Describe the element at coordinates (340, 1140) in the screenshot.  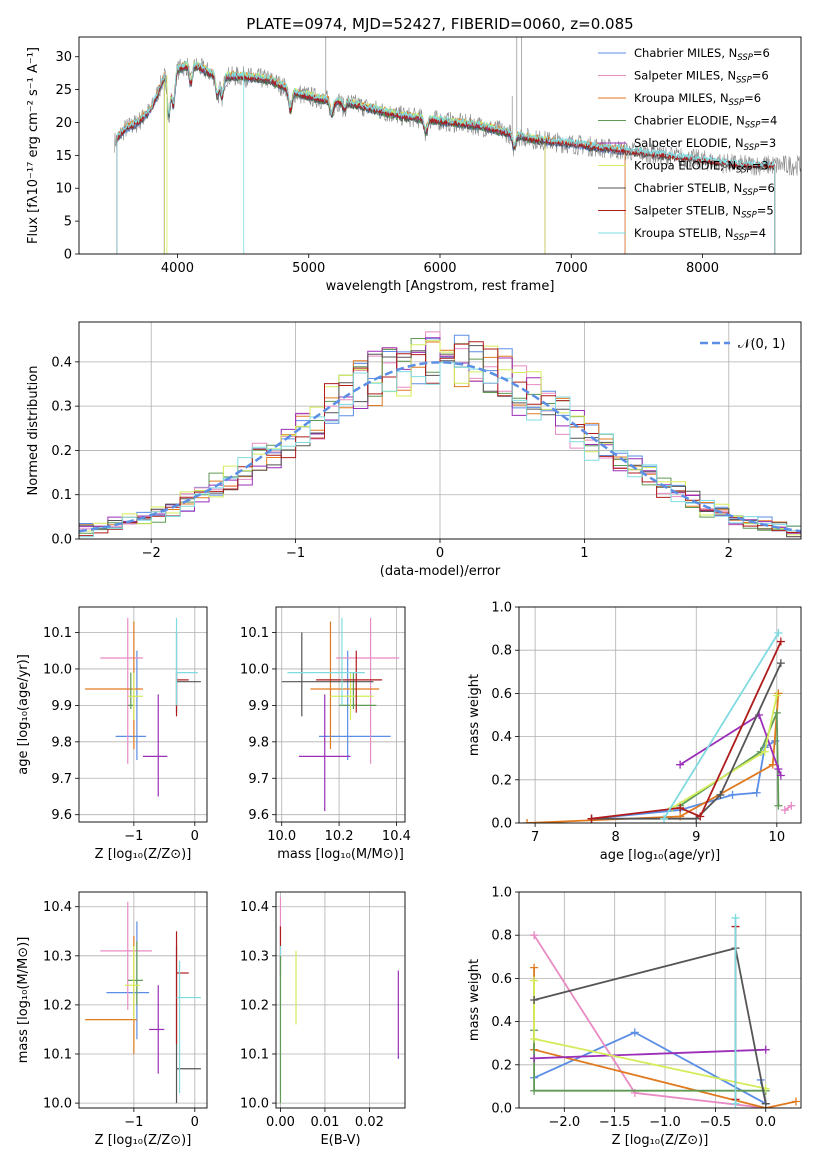
I see `x-axis-label: E(B-V)` at that location.